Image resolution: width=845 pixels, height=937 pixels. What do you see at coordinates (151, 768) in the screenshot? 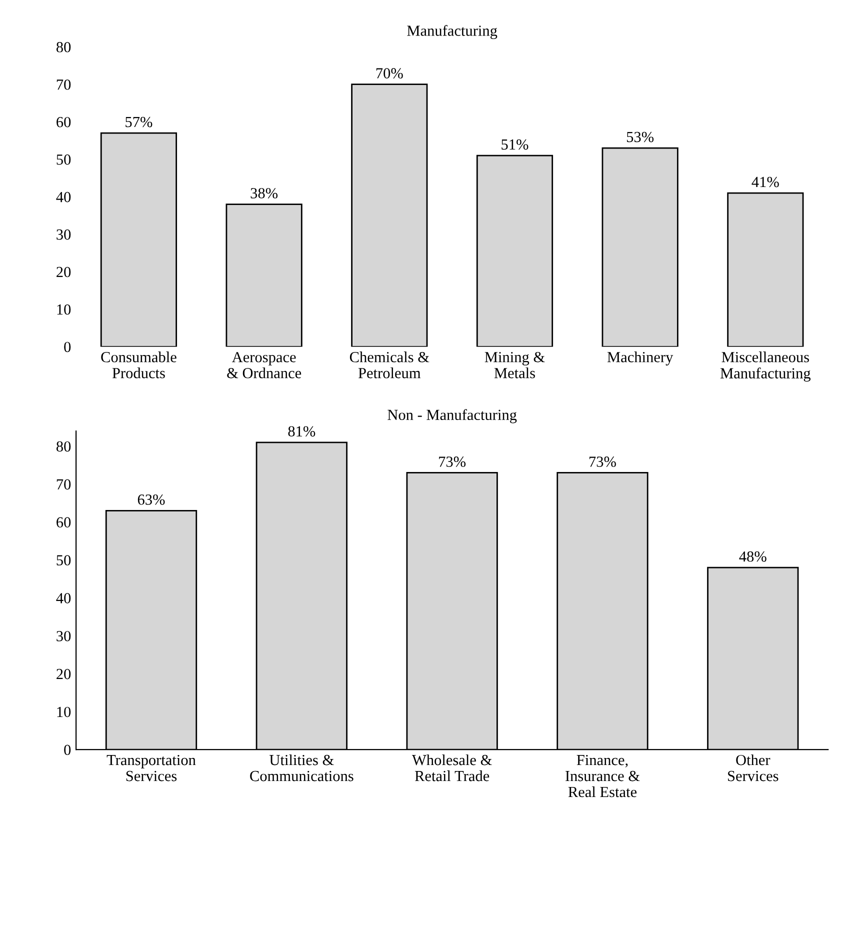
I see `x-tick-label: Transportation Services` at bounding box center [151, 768].